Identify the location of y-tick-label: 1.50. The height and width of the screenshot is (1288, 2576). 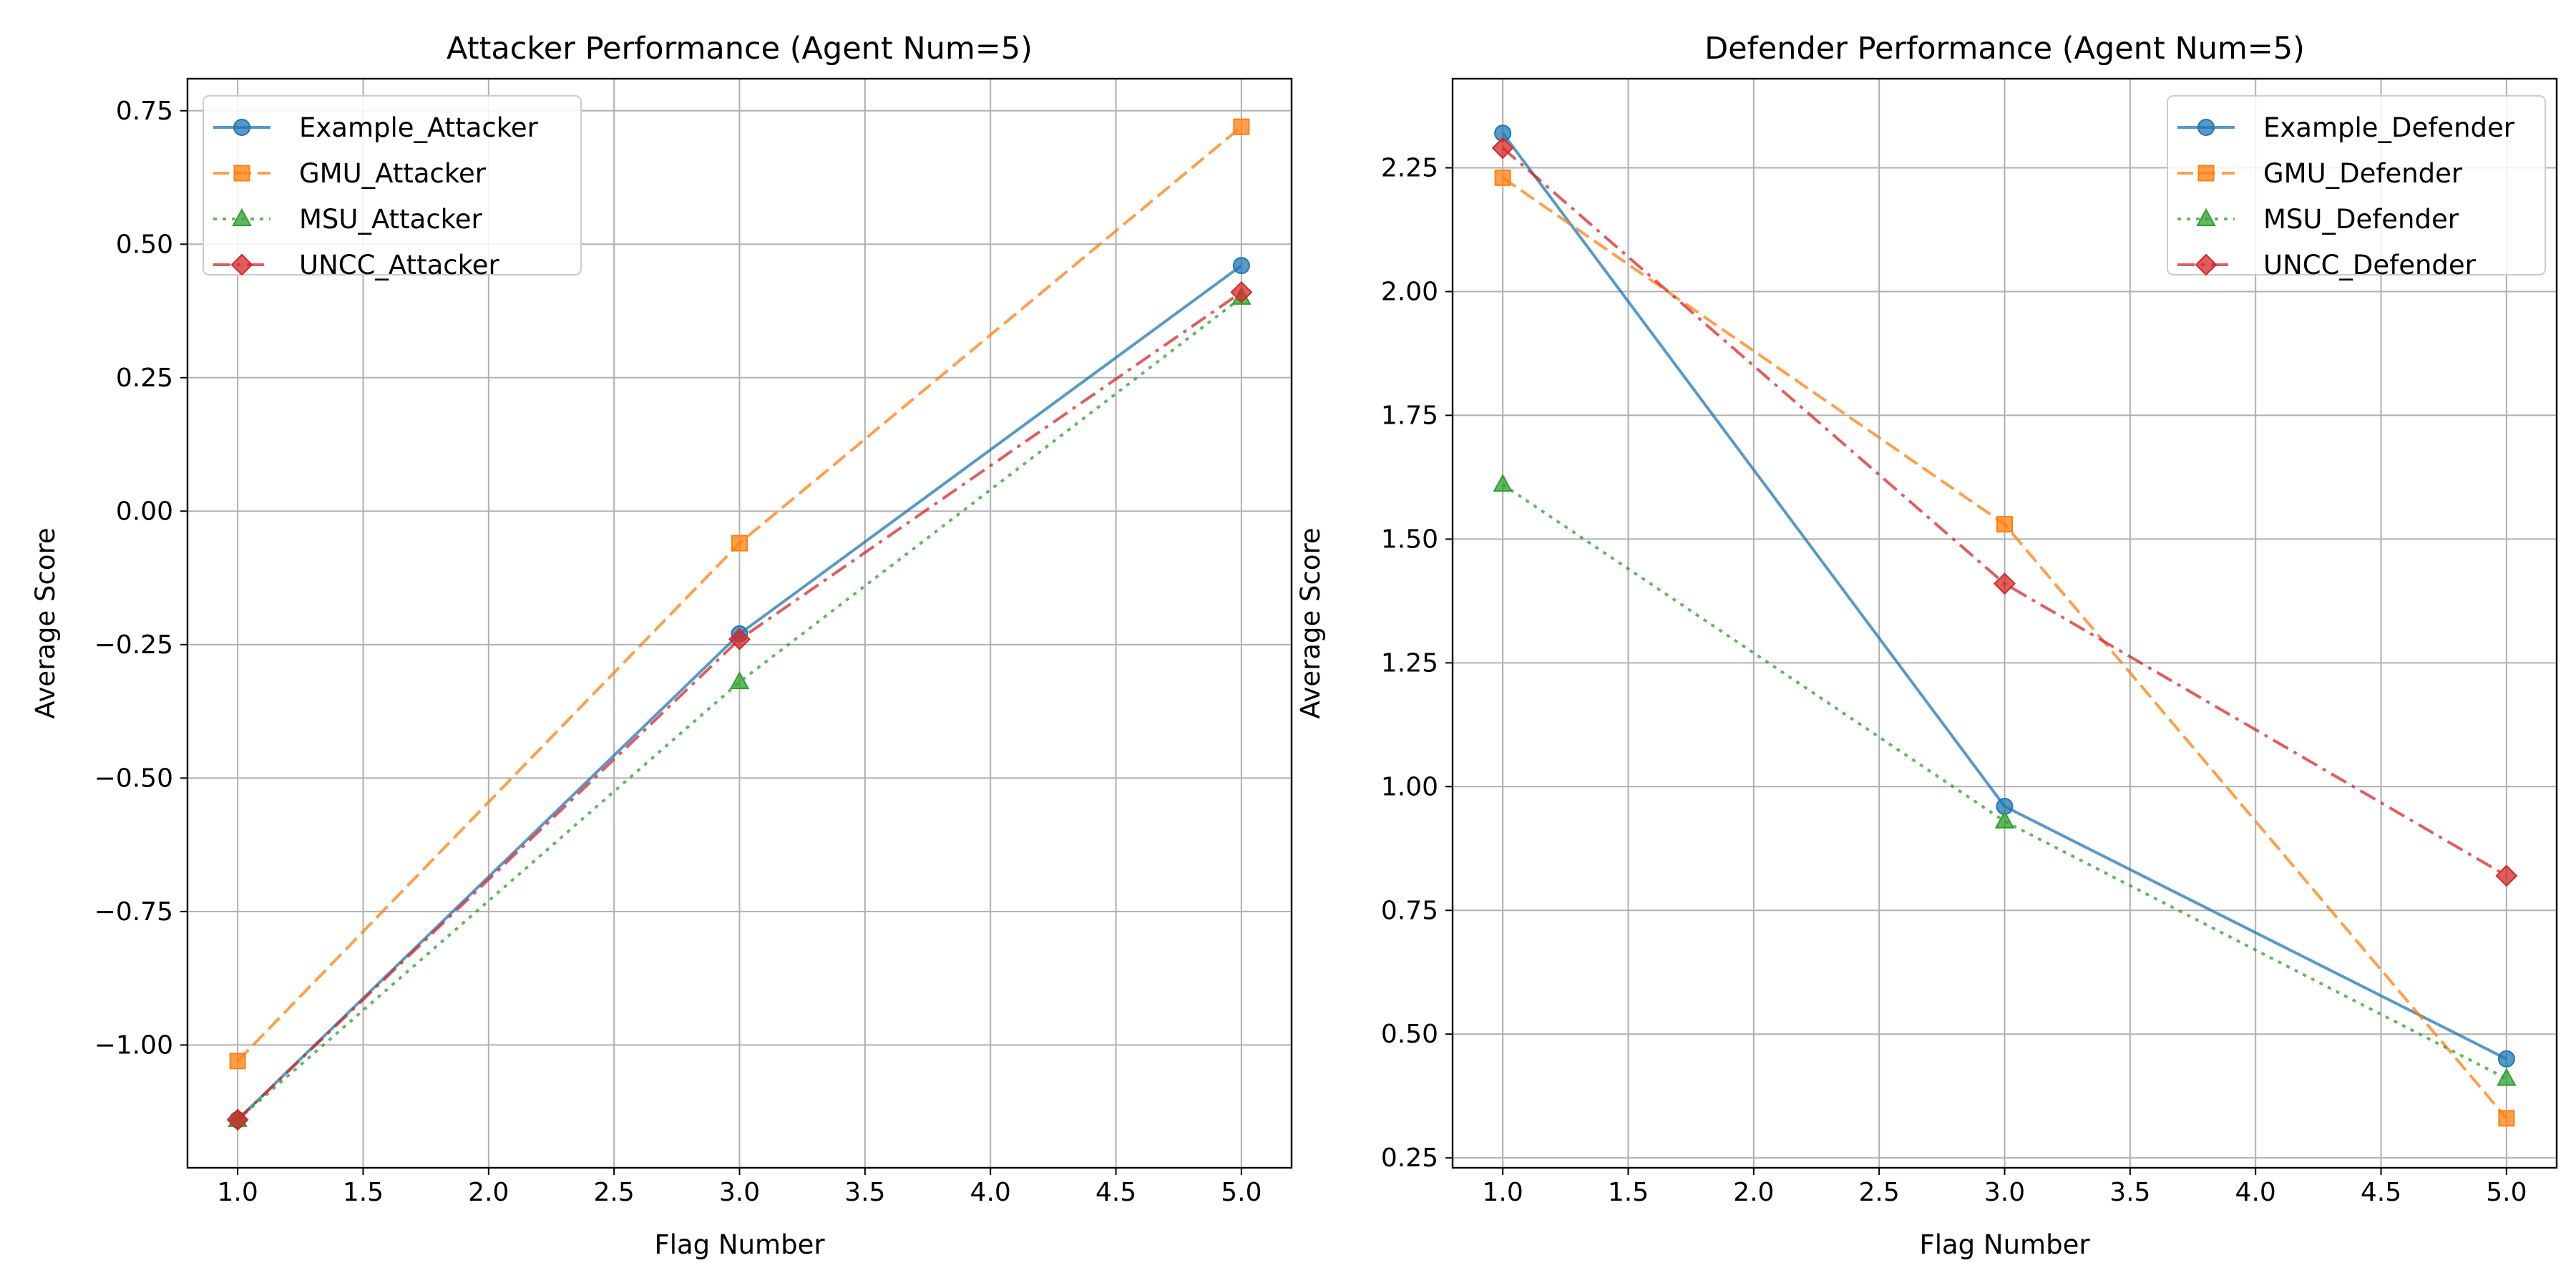
(1409, 539).